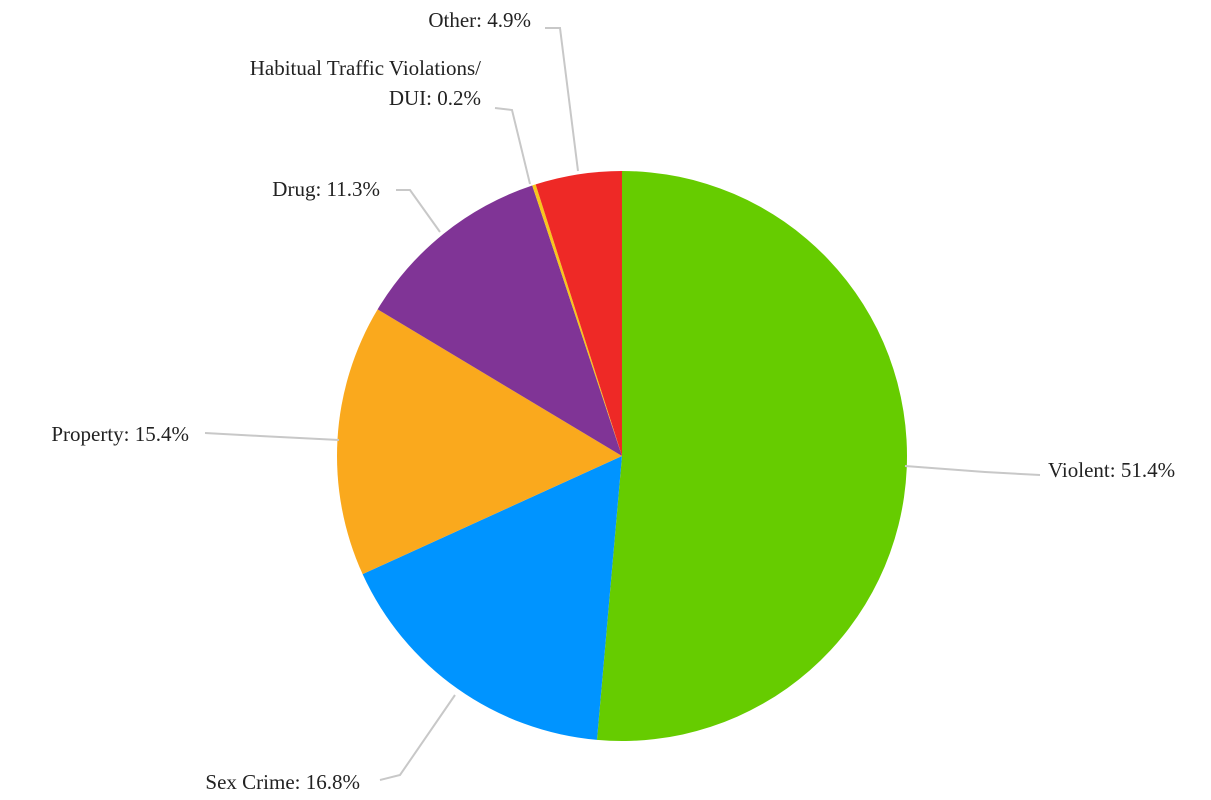 The height and width of the screenshot is (800, 1211). Describe the element at coordinates (972, 470) in the screenshot. I see `leader-line-violent` at that location.